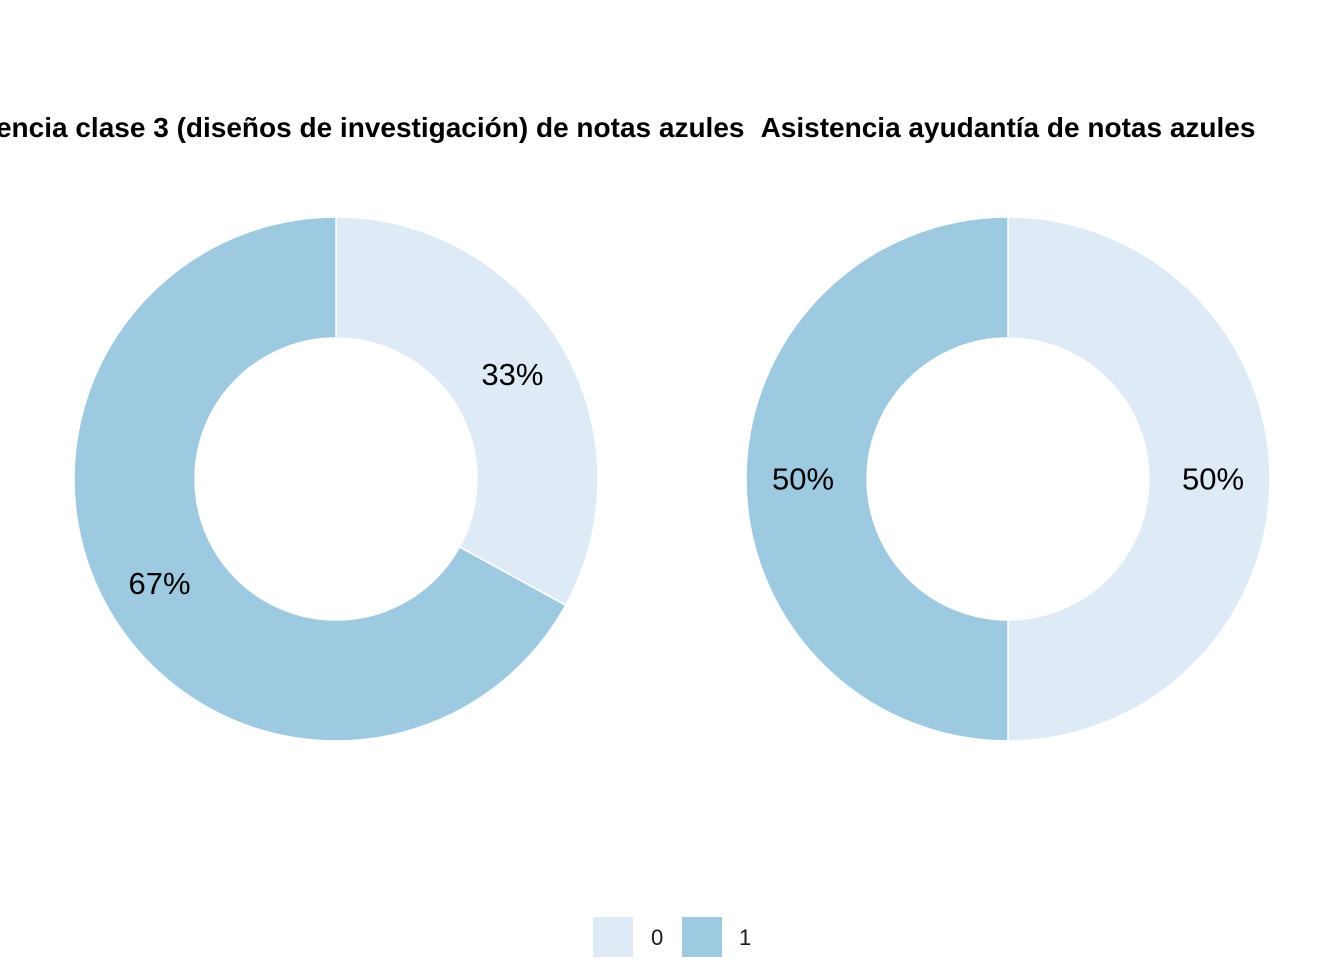  What do you see at coordinates (803, 479) in the screenshot?
I see `slice-label-ayudantia-1: 50%` at bounding box center [803, 479].